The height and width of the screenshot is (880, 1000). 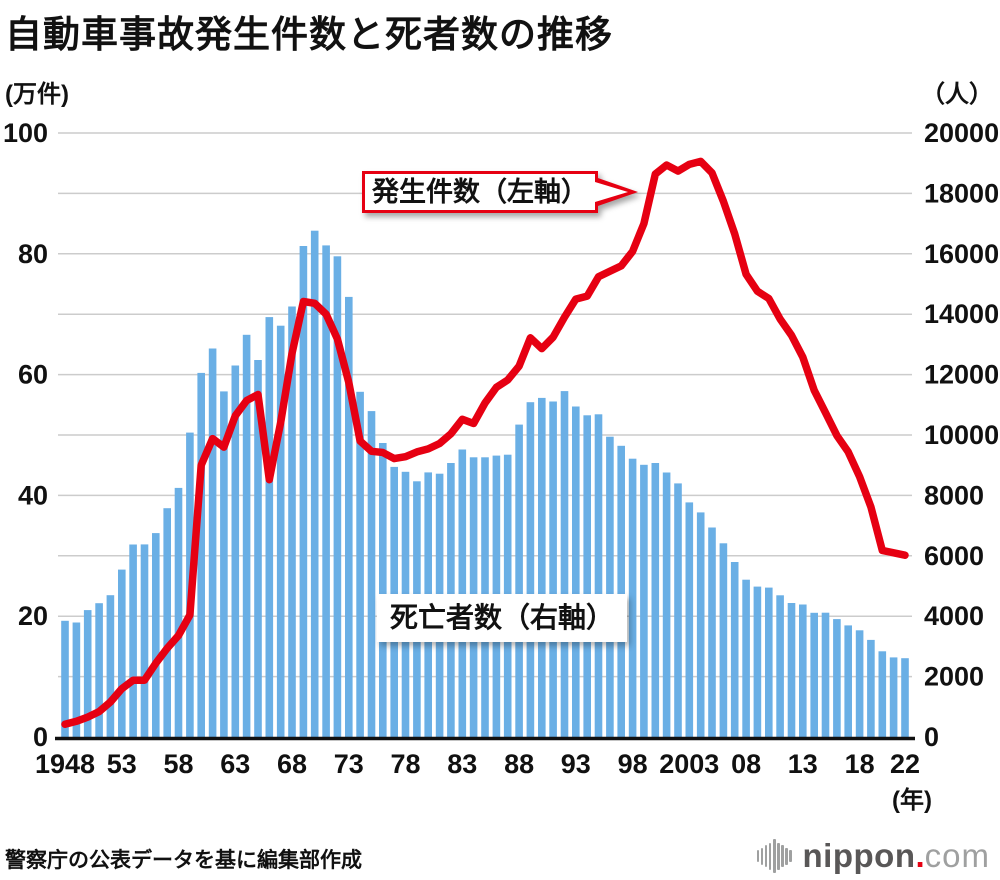 What do you see at coordinates (712, 632) in the screenshot?
I see `bar-2005` at bounding box center [712, 632].